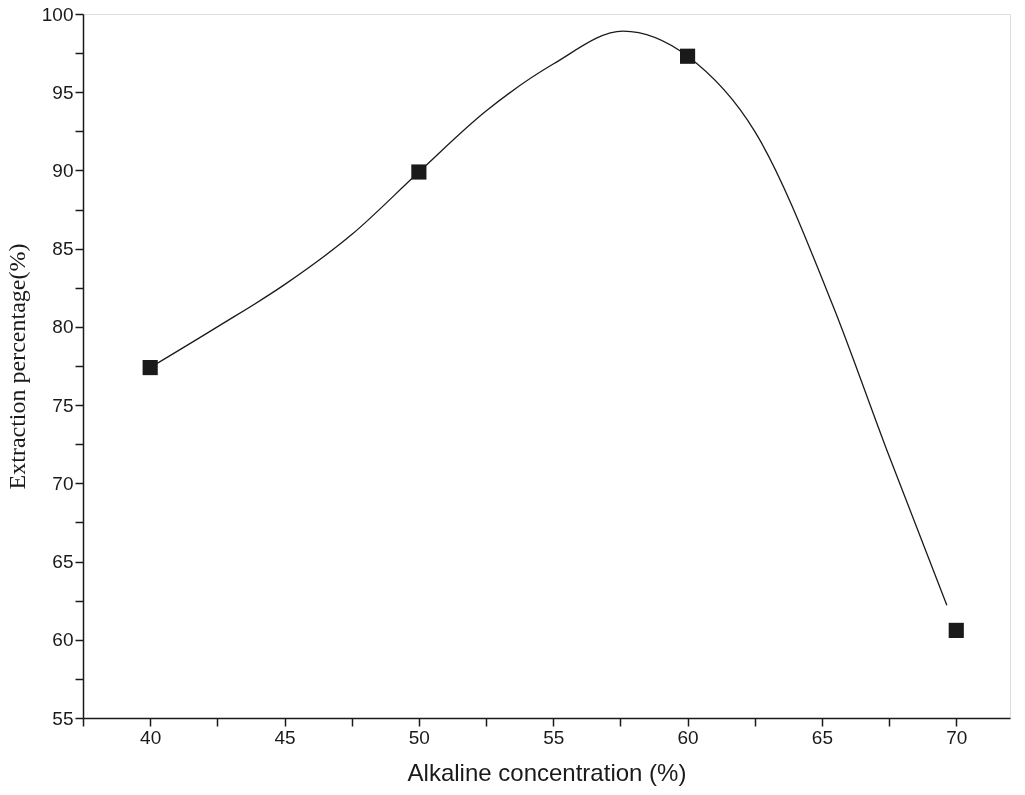 This screenshot has height=795, width=1025. What do you see at coordinates (63, 327) in the screenshot?
I see `y-tick-label: 80` at bounding box center [63, 327].